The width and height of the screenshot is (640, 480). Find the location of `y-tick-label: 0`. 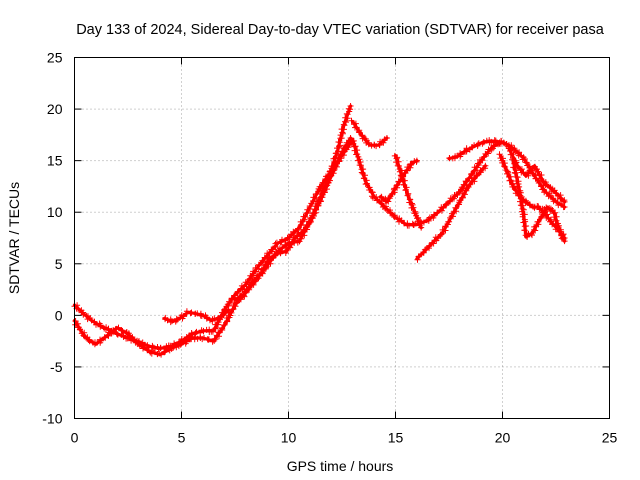

y-tick-label: 0 is located at coordinates (59, 315).